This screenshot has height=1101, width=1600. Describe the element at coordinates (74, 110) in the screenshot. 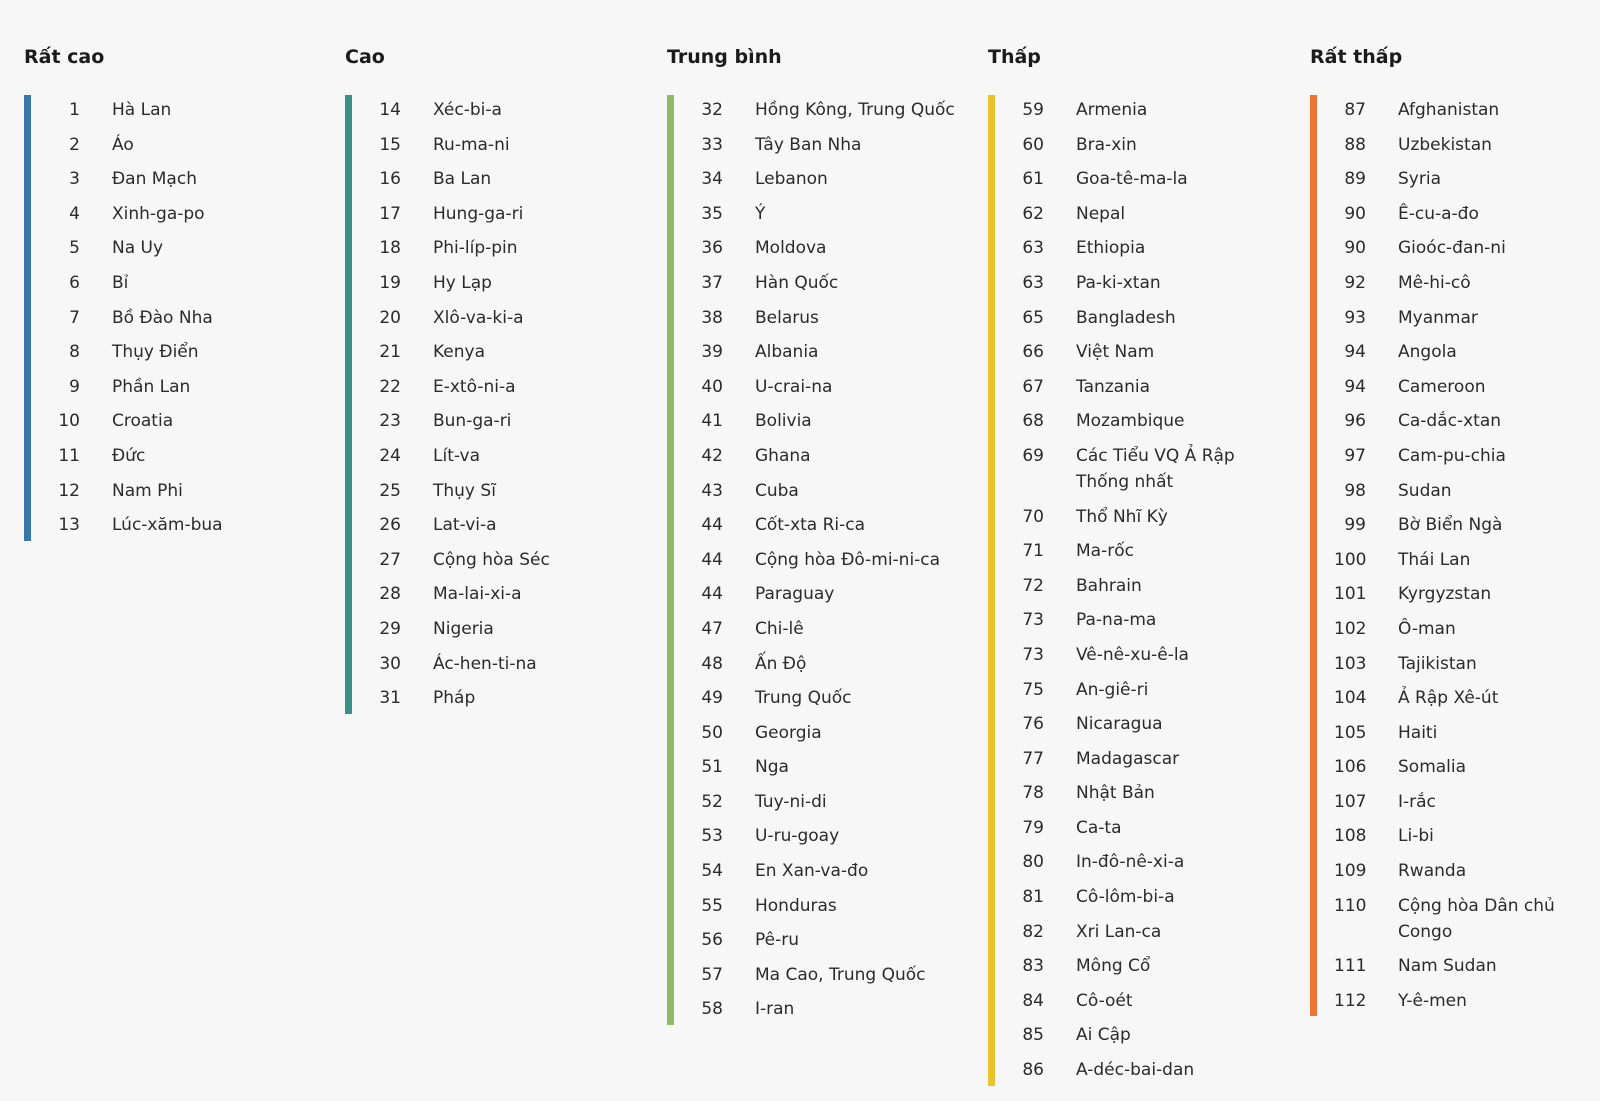

I see `rank-number: 1` at that location.